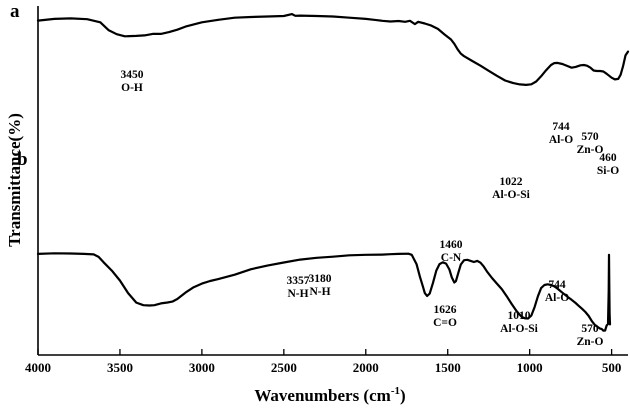  I want to click on panel-label-b: b, so click(22, 159).